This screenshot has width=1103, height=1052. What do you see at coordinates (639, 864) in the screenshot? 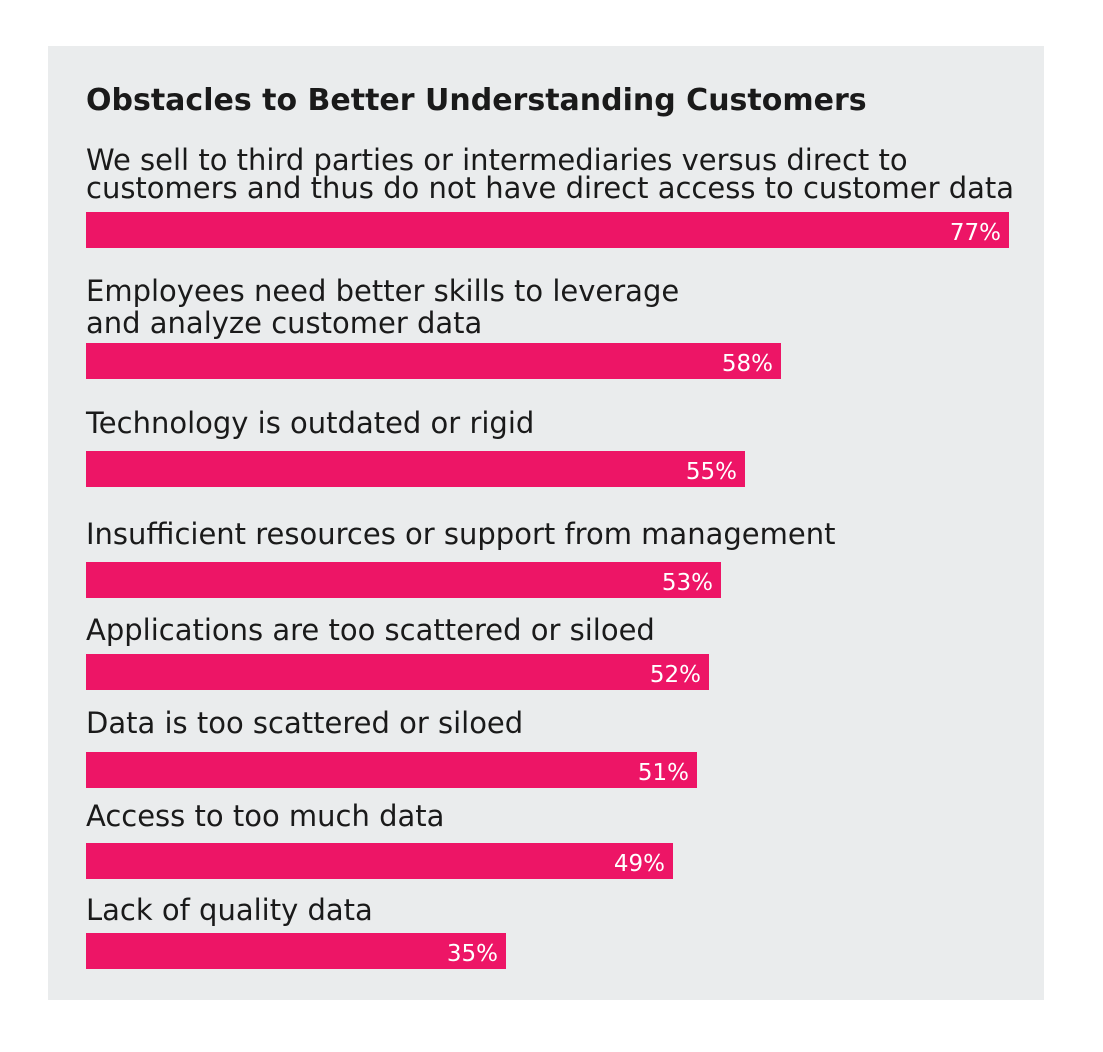
I see `value-label: 49%` at bounding box center [639, 864].